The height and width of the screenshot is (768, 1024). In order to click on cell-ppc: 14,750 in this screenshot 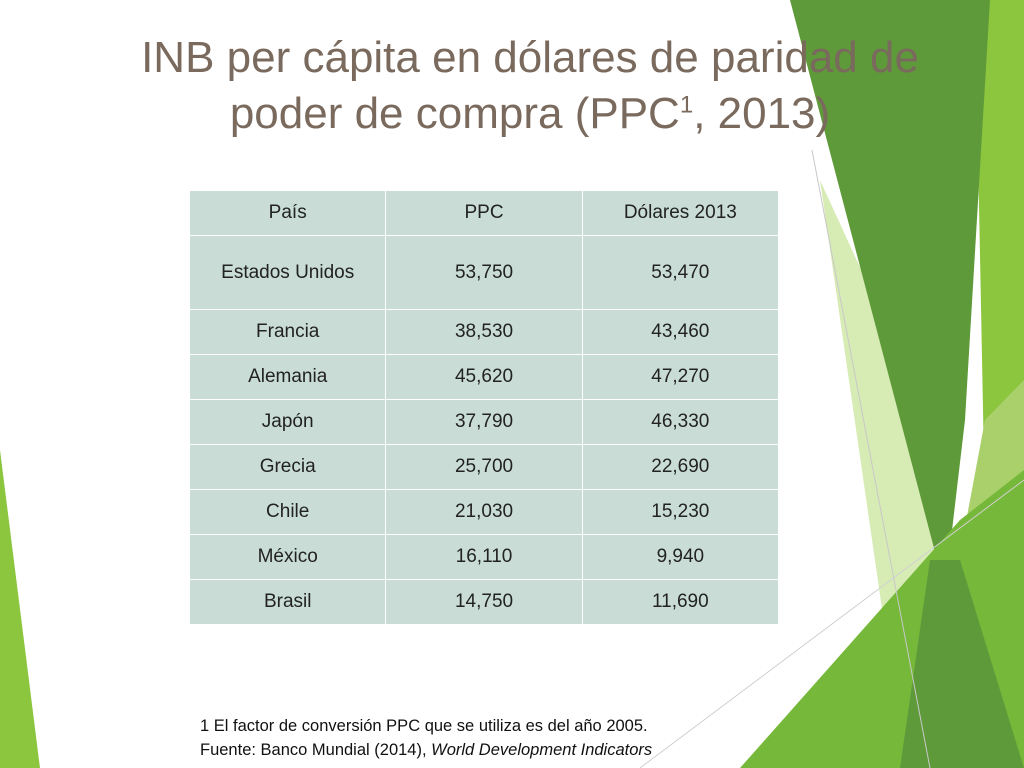, I will do `click(484, 602)`.